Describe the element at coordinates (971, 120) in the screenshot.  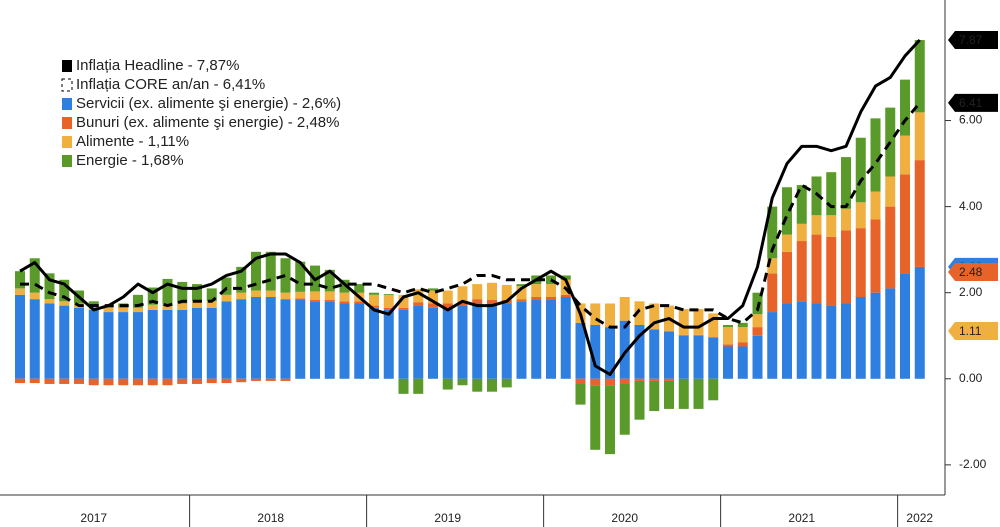
I see `y-tick-label: 6.00` at that location.